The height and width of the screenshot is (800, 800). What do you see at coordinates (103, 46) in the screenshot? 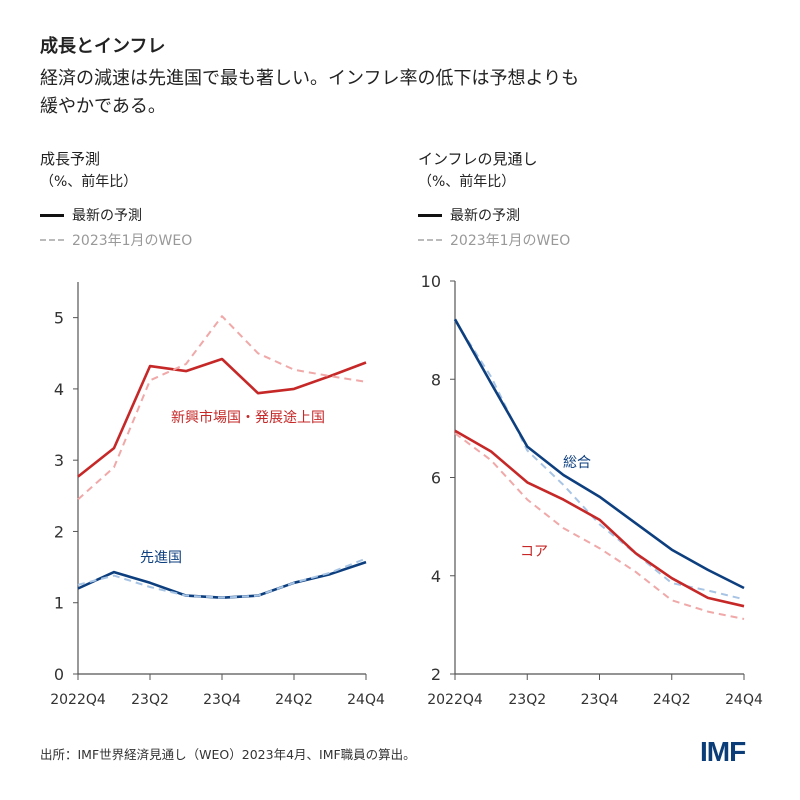
I see `page-title: 成長とインフレ` at bounding box center [103, 46].